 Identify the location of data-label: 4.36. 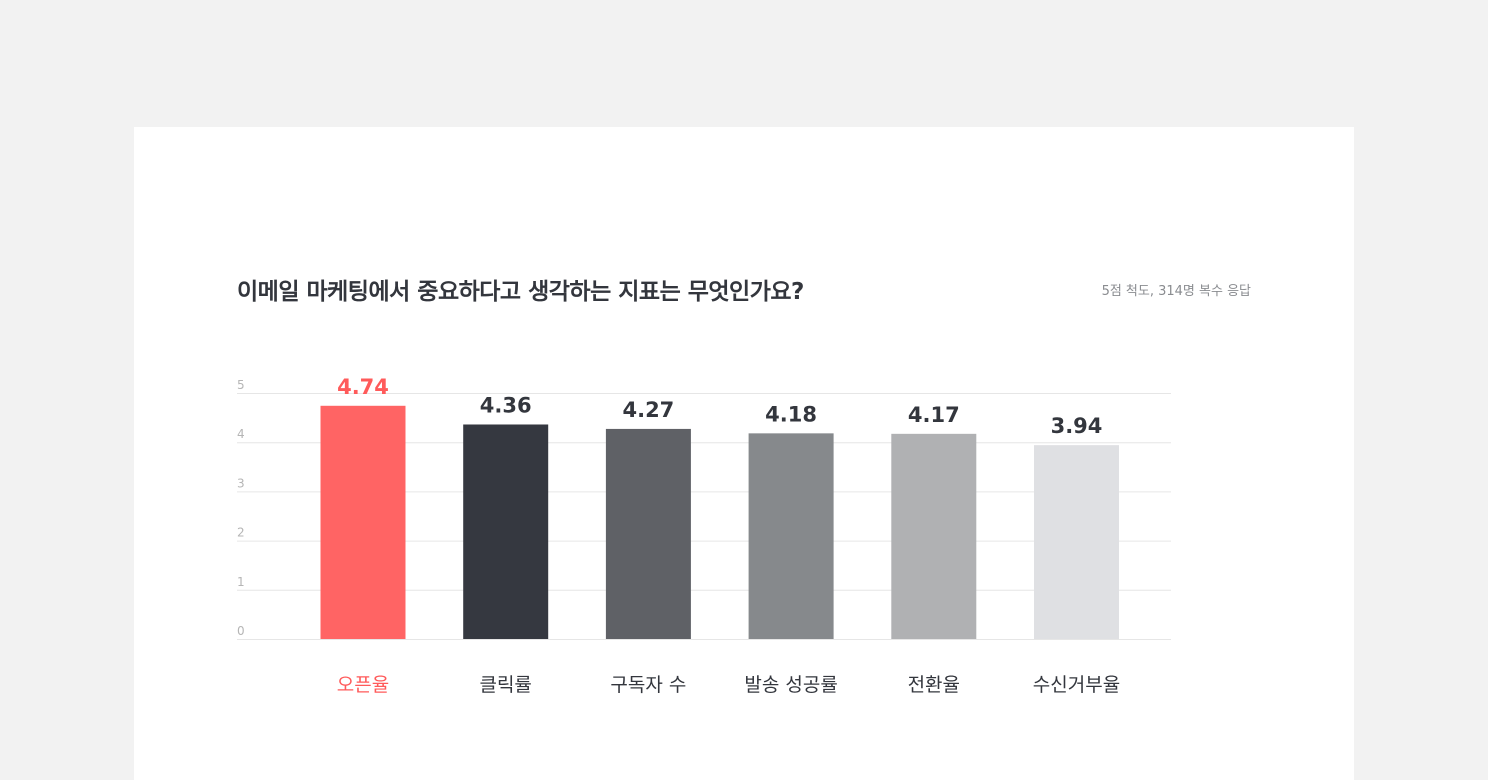
(506, 405).